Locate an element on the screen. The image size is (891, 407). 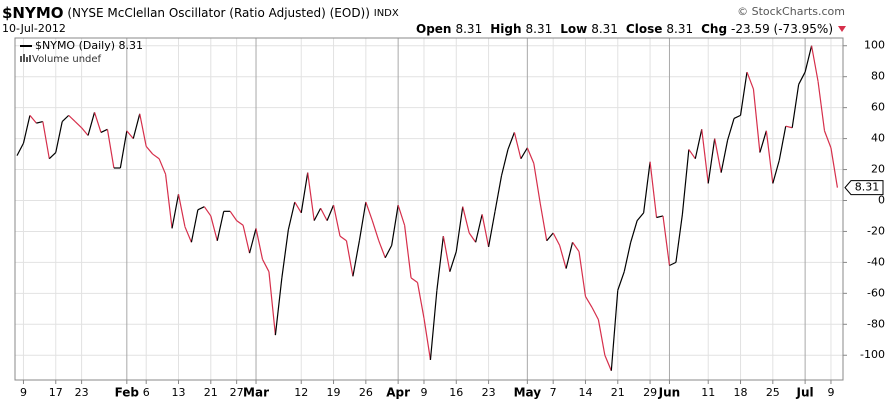
x-tick-label: 6 is located at coordinates (146, 392).